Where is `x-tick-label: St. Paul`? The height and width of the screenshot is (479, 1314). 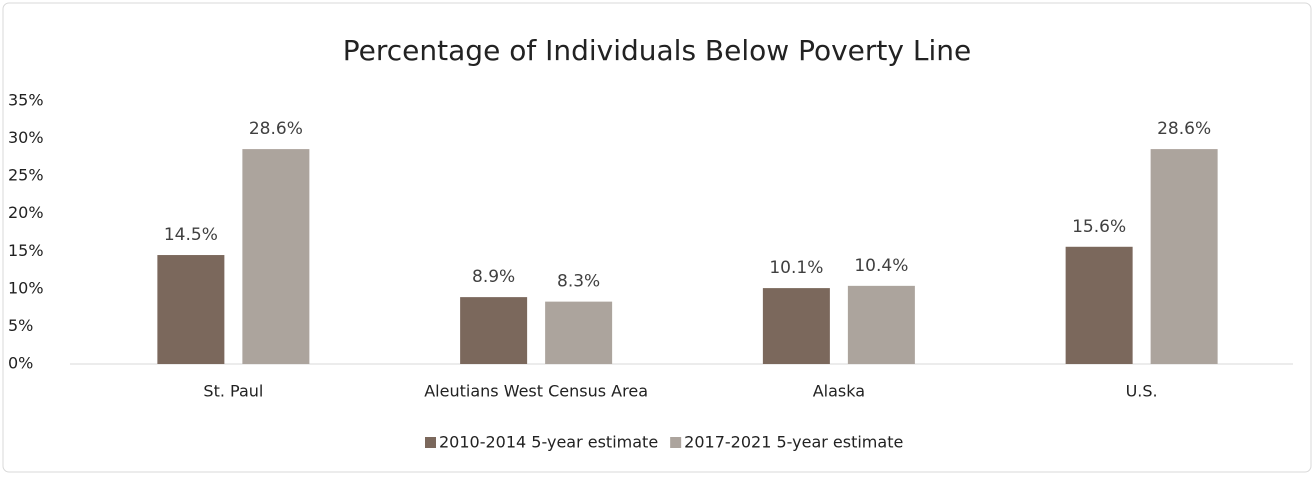 x-tick-label: St. Paul is located at coordinates (233, 391).